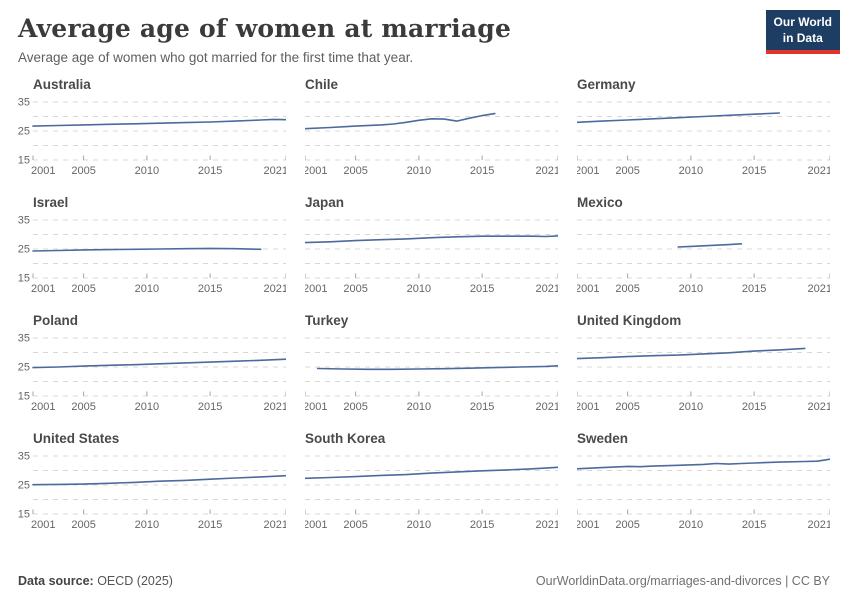 This screenshot has height=600, width=850. I want to click on data-line-israel, so click(147, 249).